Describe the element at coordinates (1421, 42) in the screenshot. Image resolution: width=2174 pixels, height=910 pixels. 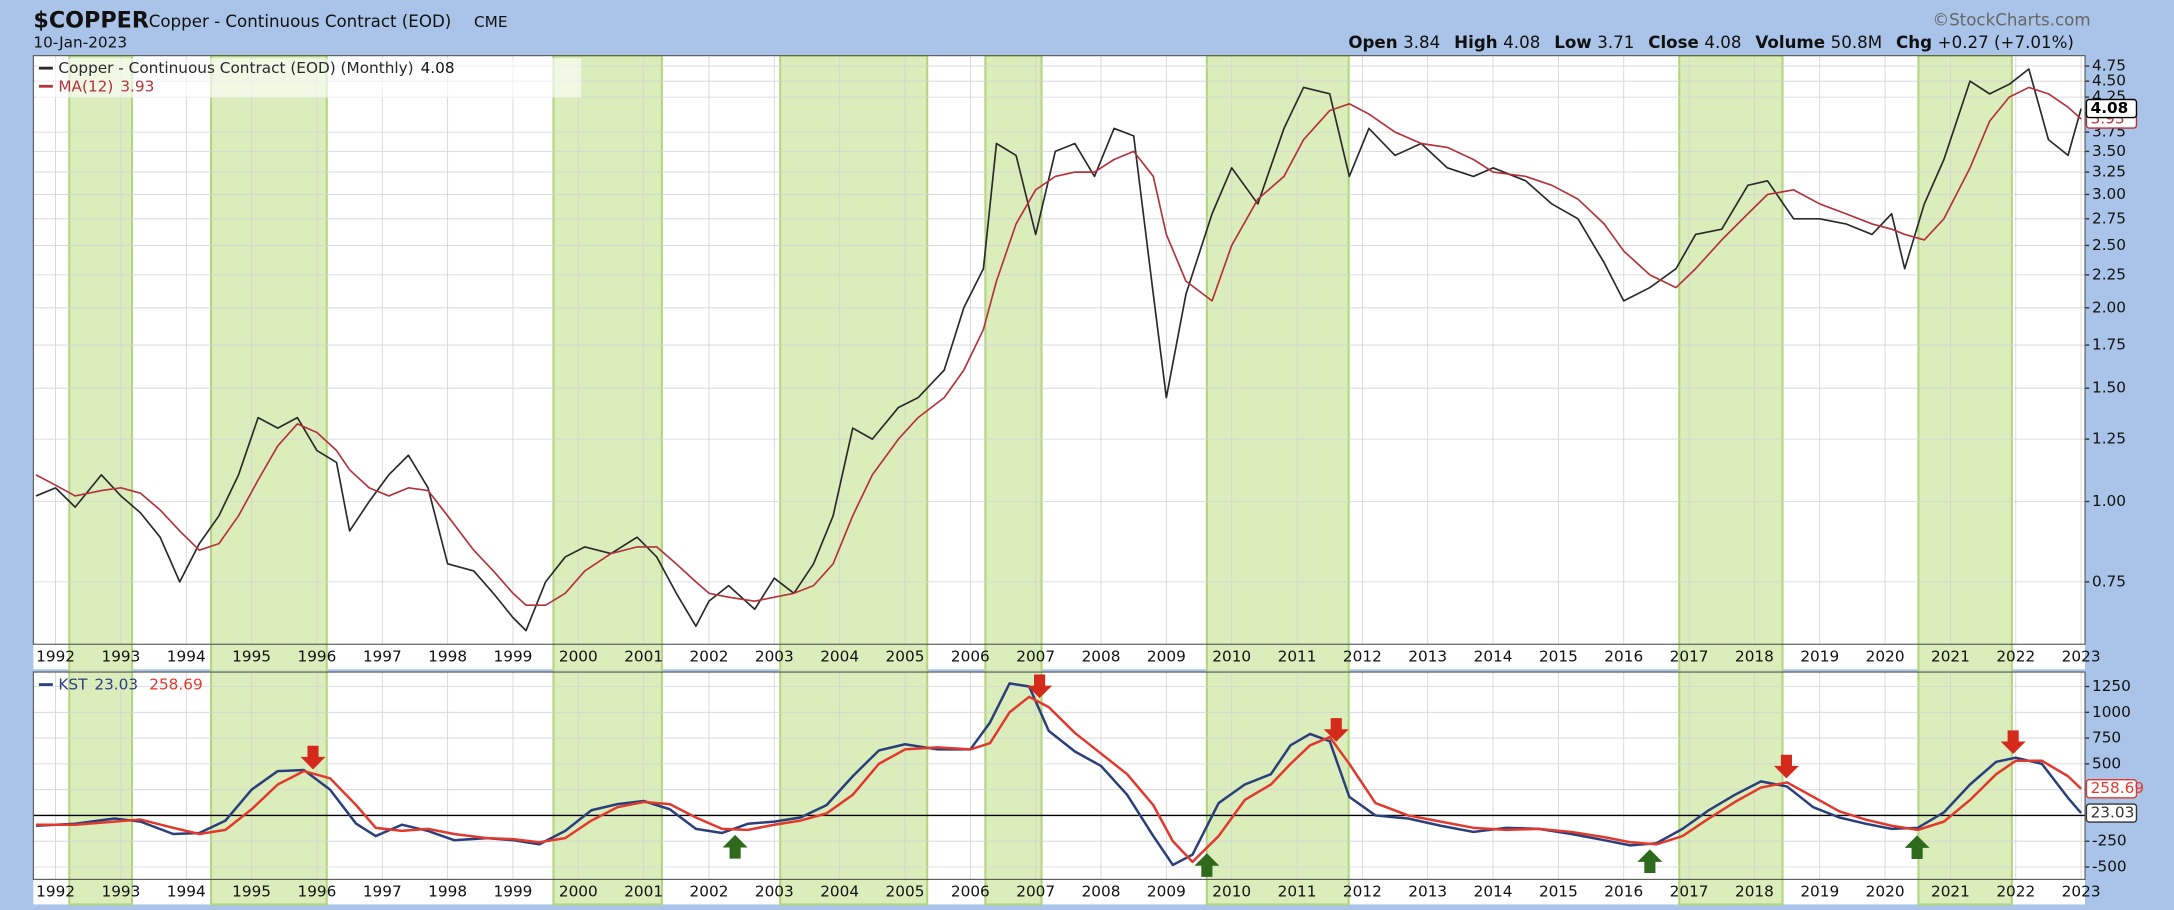
I see `stat-value: 3.84` at that location.